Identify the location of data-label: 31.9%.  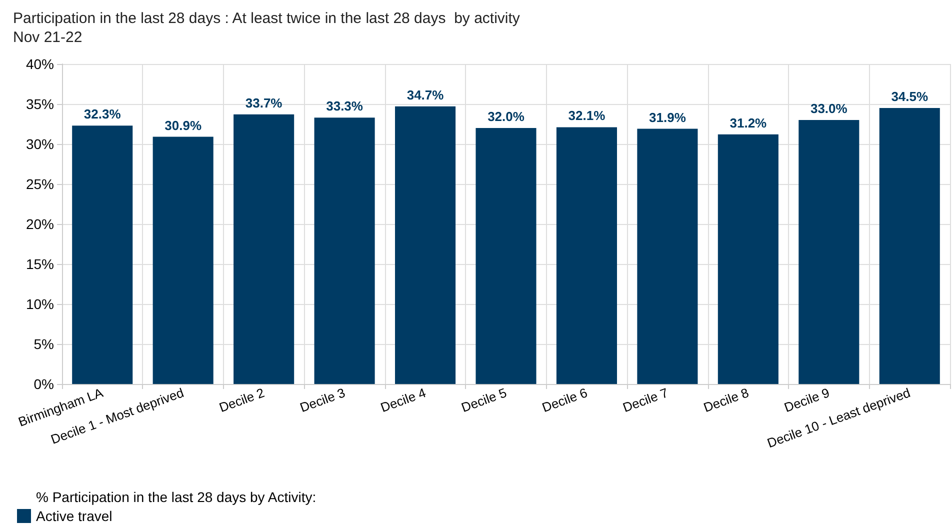
(667, 117).